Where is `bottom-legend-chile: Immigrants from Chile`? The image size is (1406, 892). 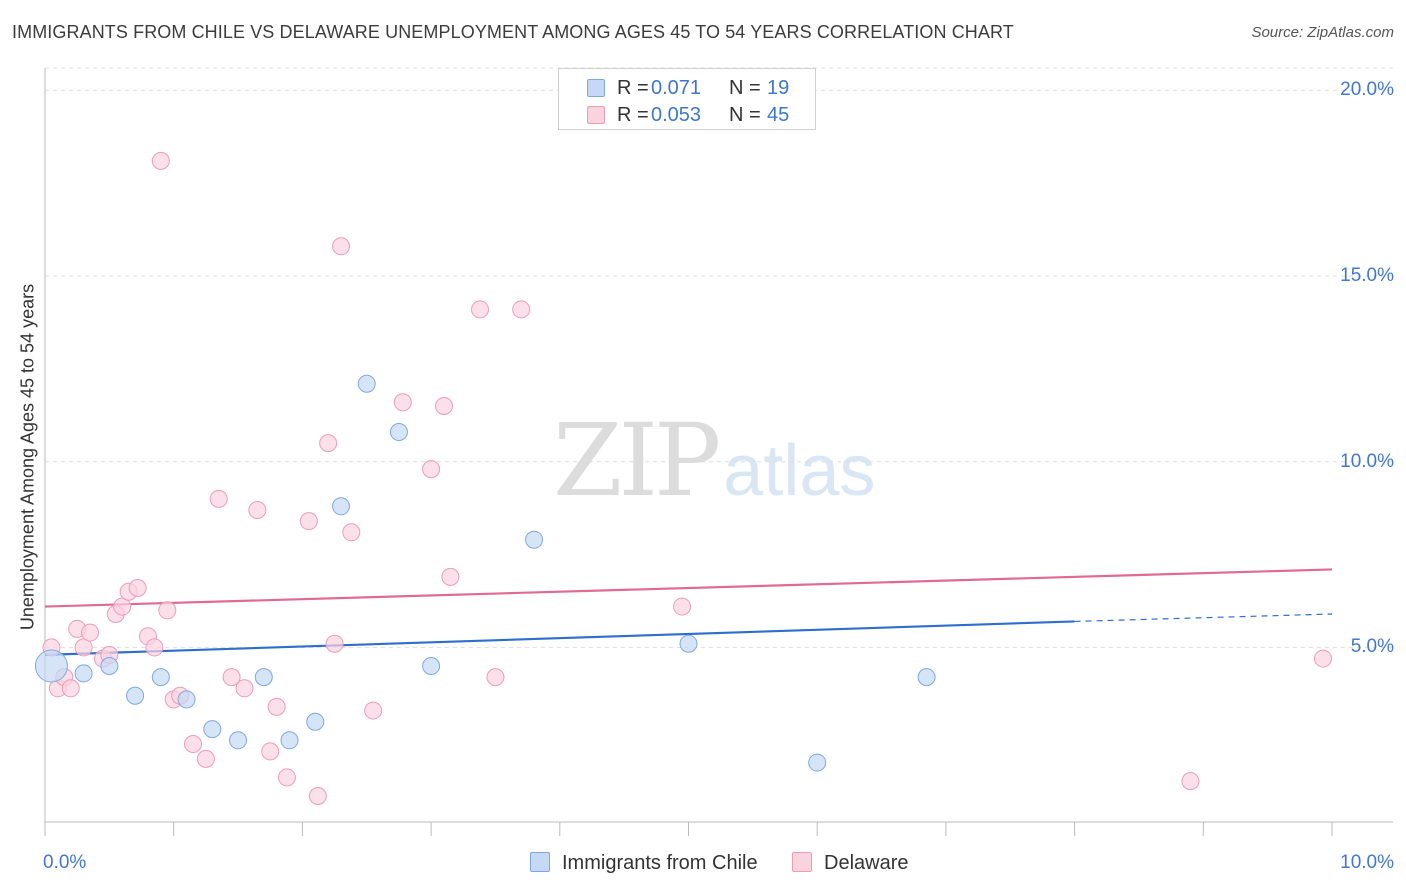 bottom-legend-chile: Immigrants from Chile is located at coordinates (644, 863).